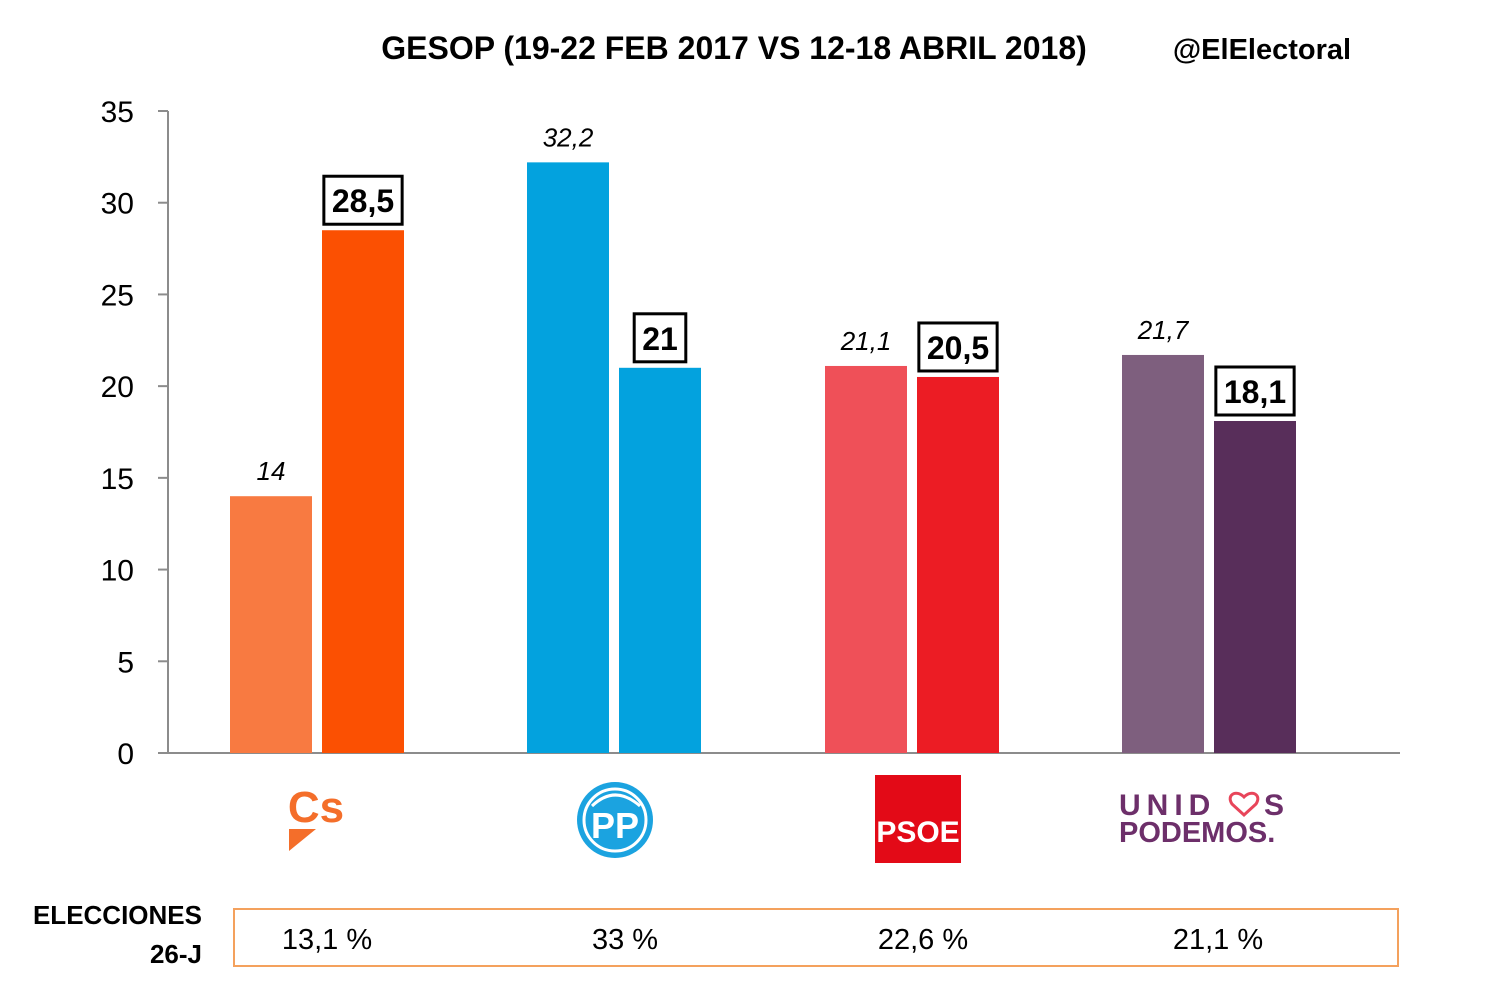  Describe the element at coordinates (772, 940) in the screenshot. I see `elections-values: 13,1 % 33 % 22,6 % 21,1 %` at that location.